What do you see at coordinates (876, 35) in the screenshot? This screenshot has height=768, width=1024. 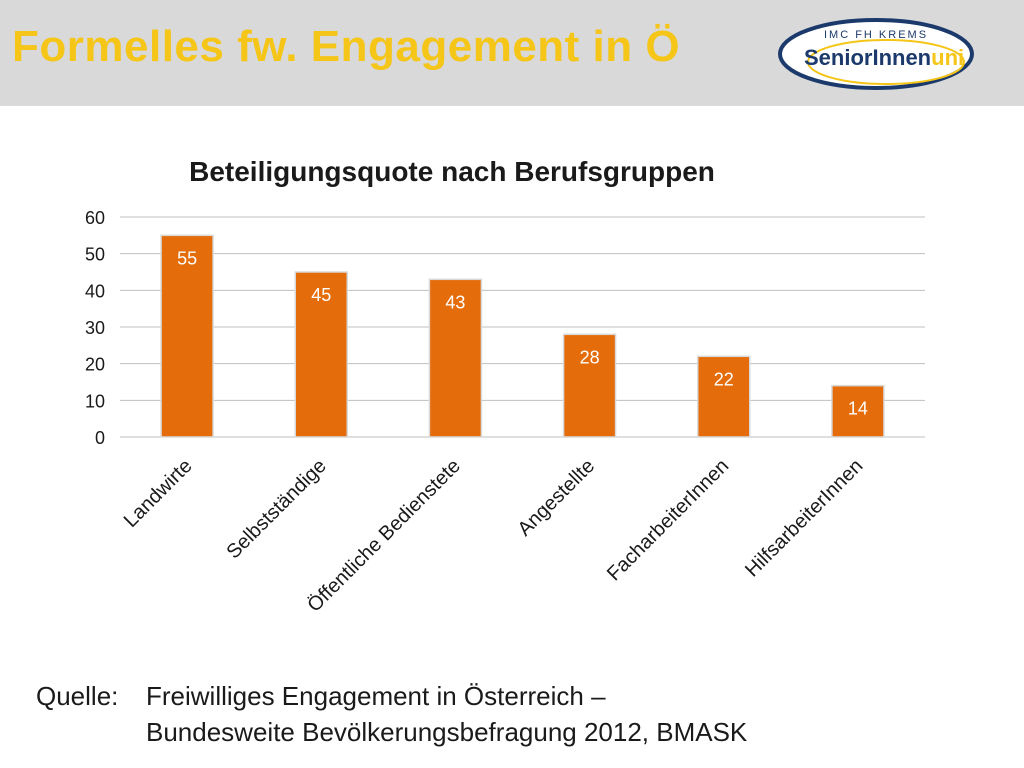 I see `logo-top-text: IMC FH KREMS` at bounding box center [876, 35].